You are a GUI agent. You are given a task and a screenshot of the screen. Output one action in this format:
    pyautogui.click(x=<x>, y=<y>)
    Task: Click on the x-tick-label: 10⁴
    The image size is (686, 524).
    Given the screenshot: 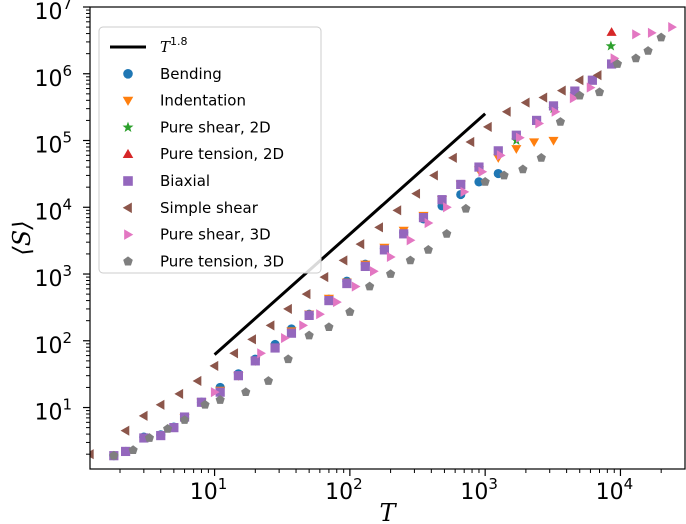 What is the action you would take?
    pyautogui.click(x=615, y=490)
    